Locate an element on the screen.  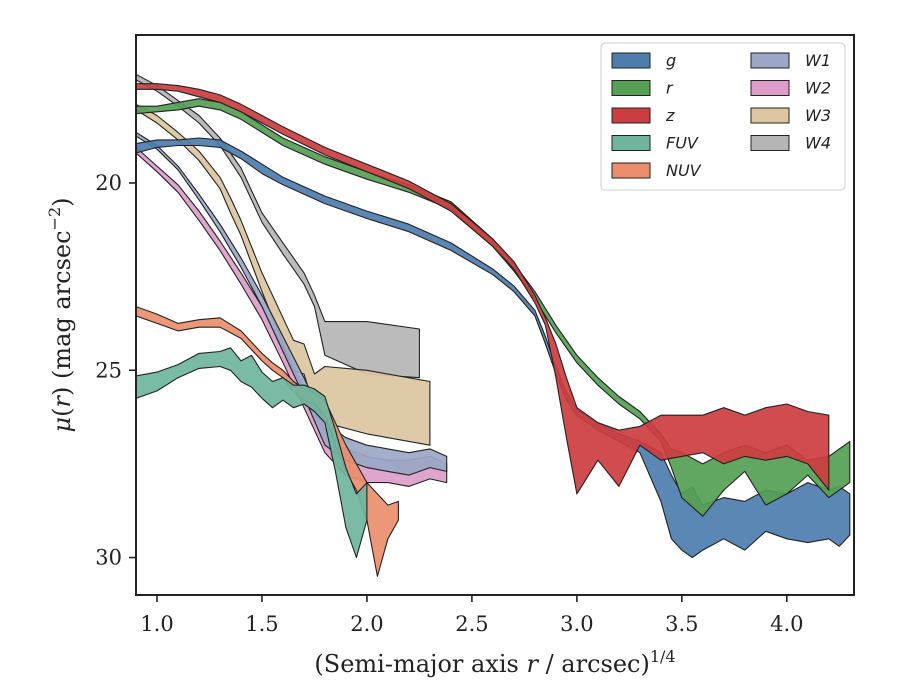
y-tick-label: 30 is located at coordinates (108, 558).